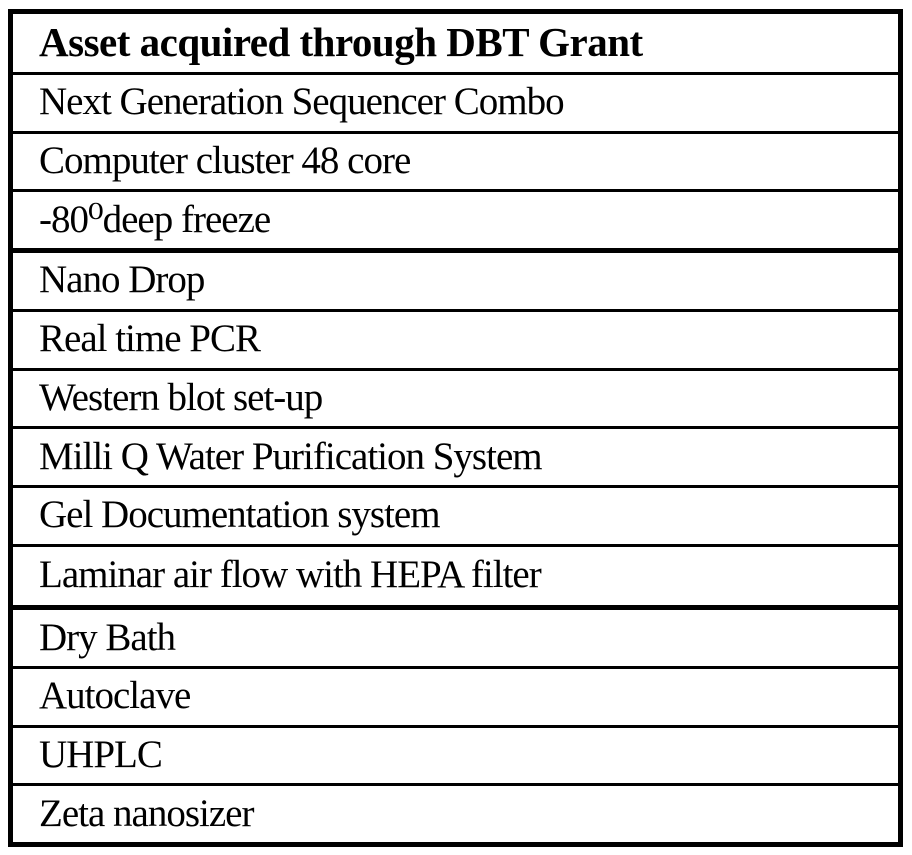 The image size is (912, 855). What do you see at coordinates (455, 757) in the screenshot?
I see `table-row: UHPLC` at bounding box center [455, 757].